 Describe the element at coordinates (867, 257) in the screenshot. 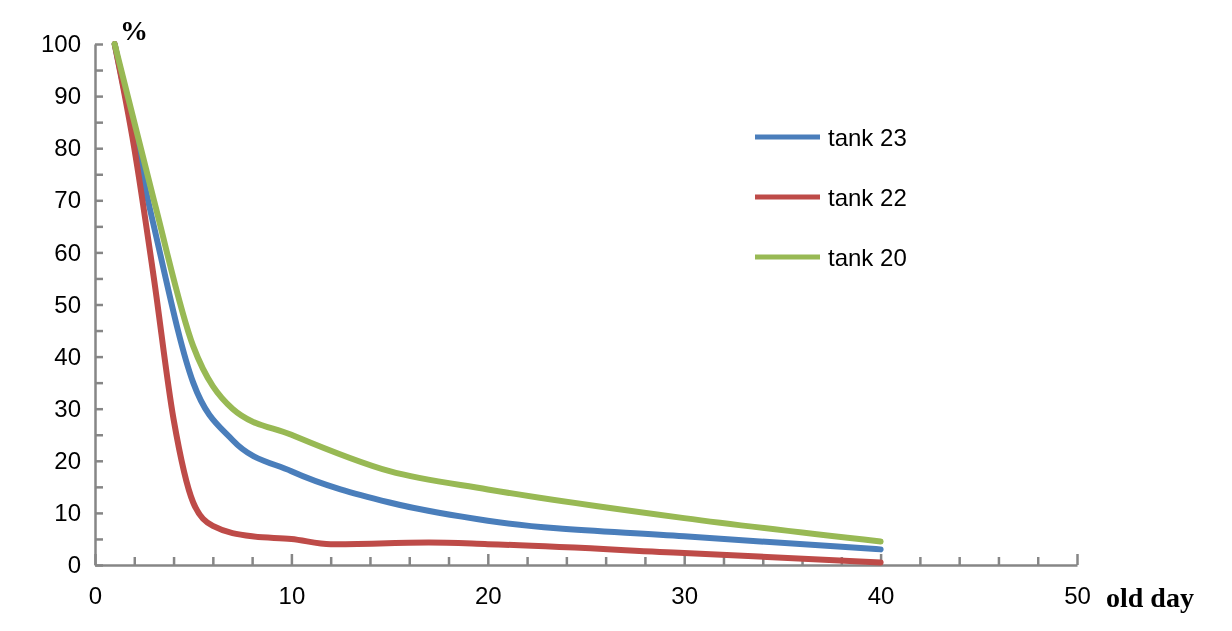

I see `legend-label: tank 20` at that location.